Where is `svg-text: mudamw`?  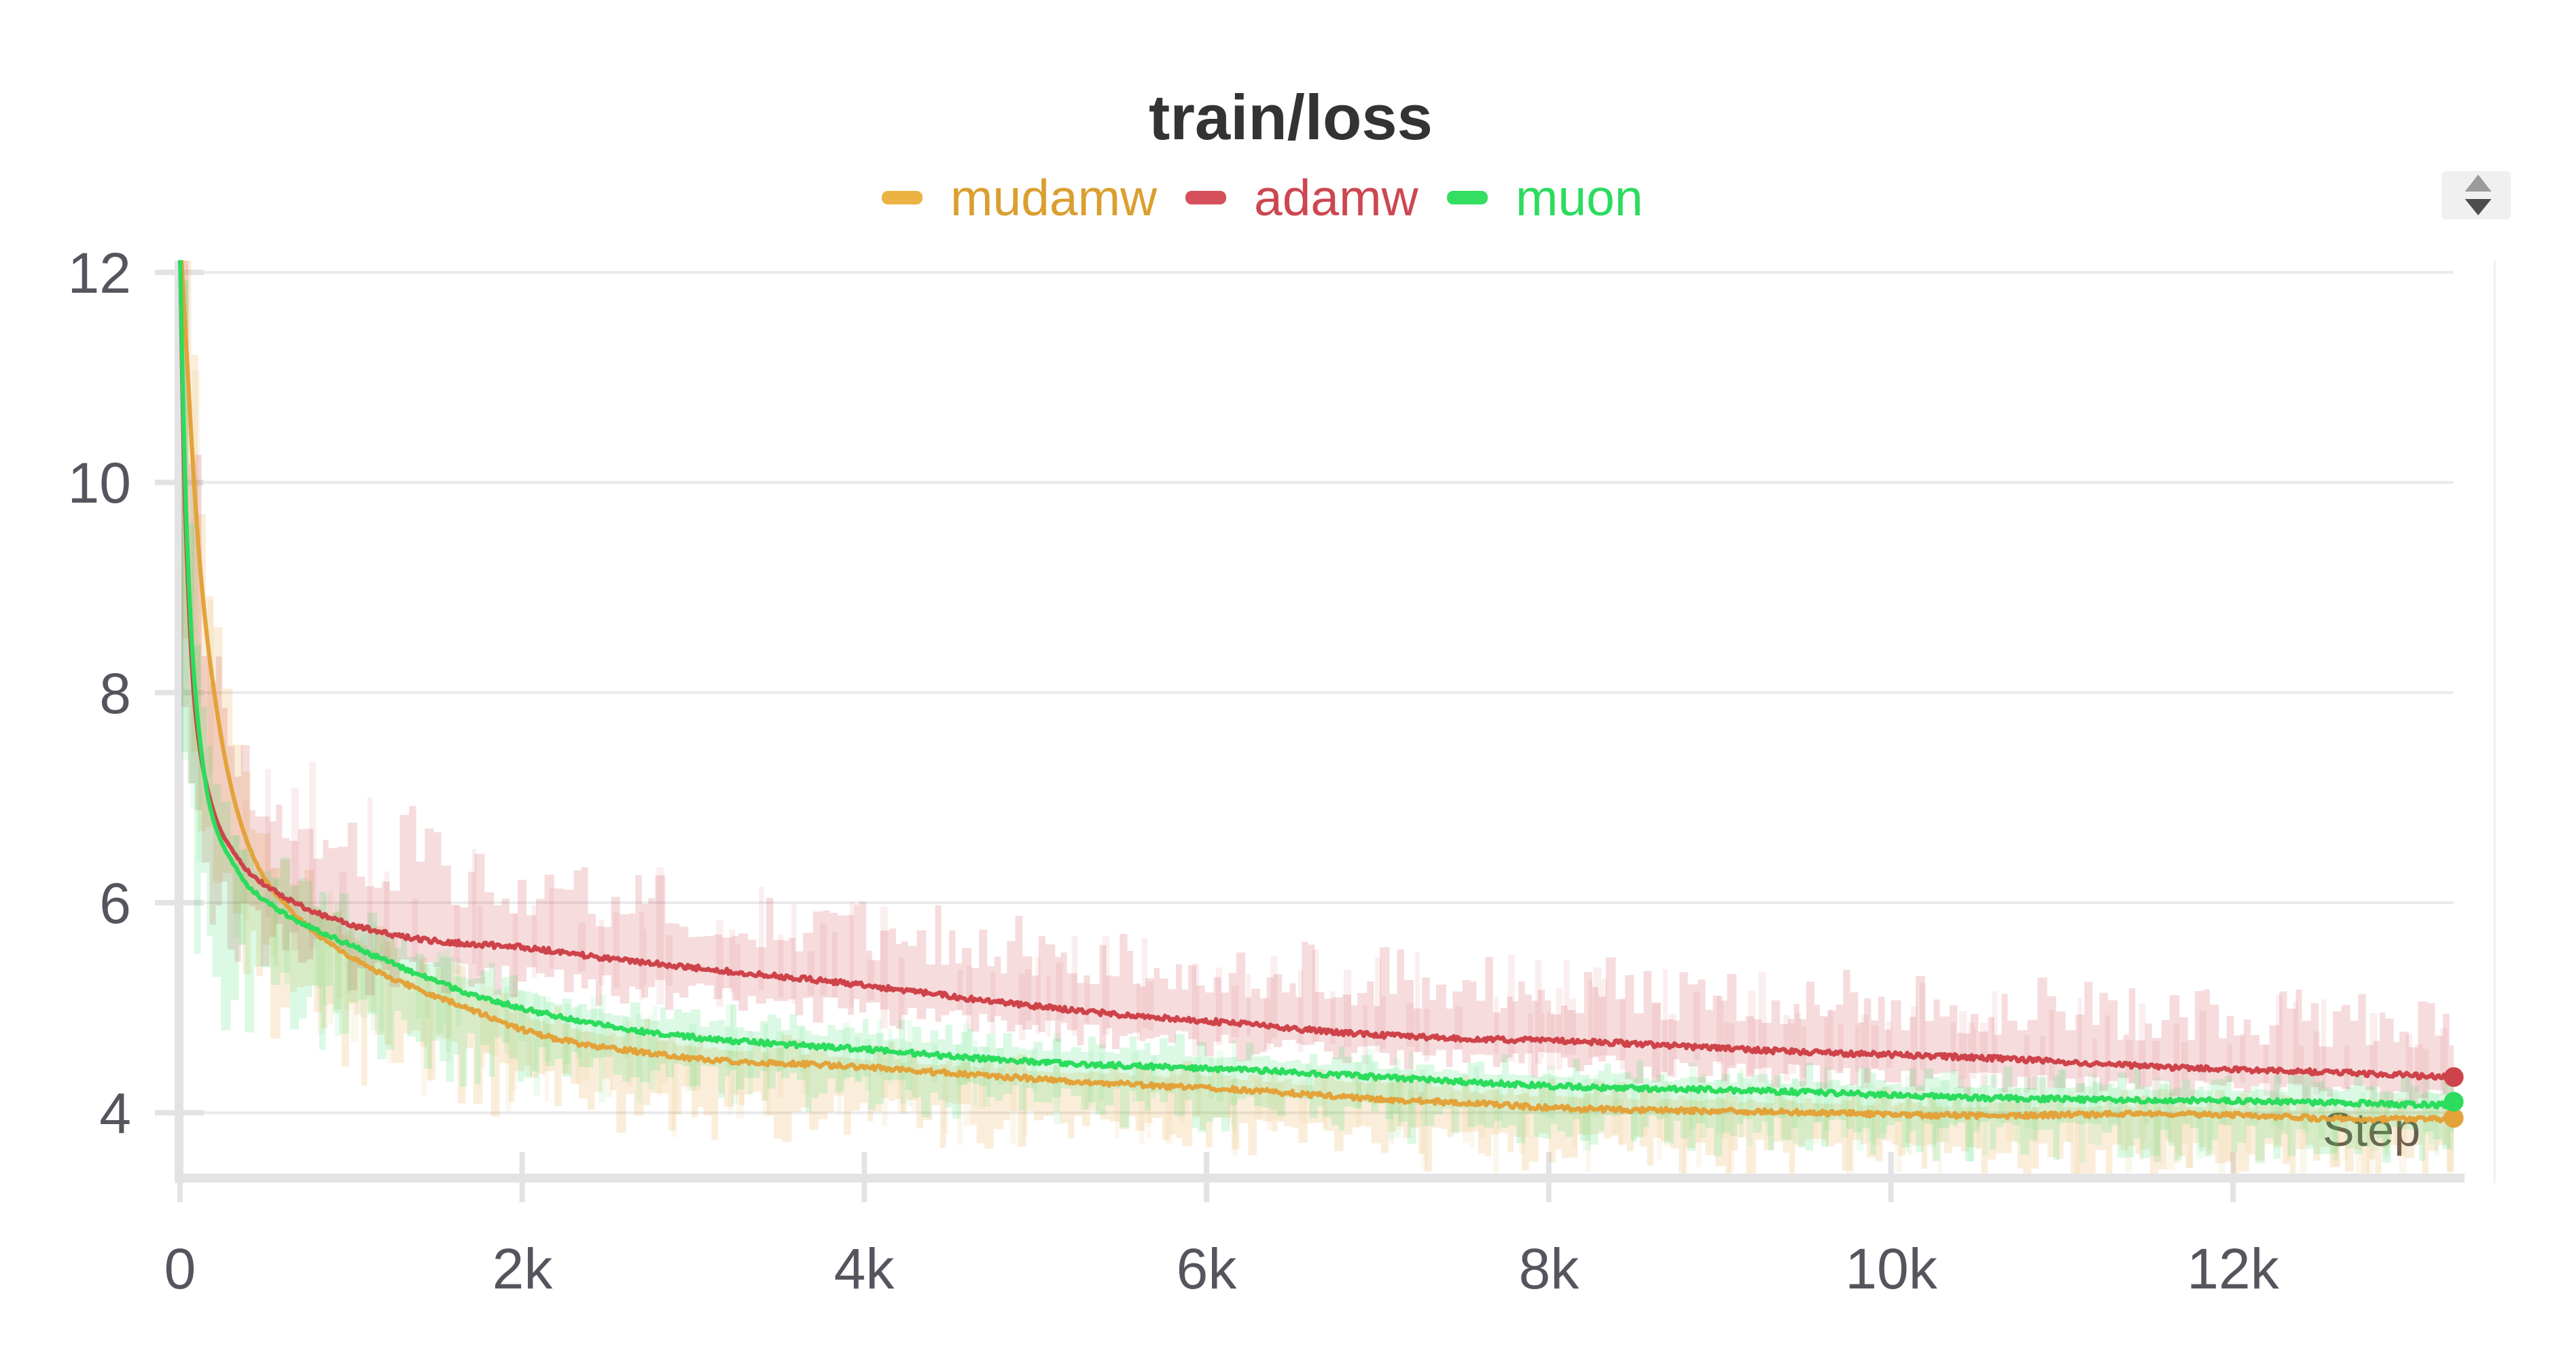 svg-text: mudamw is located at coordinates (1054, 197).